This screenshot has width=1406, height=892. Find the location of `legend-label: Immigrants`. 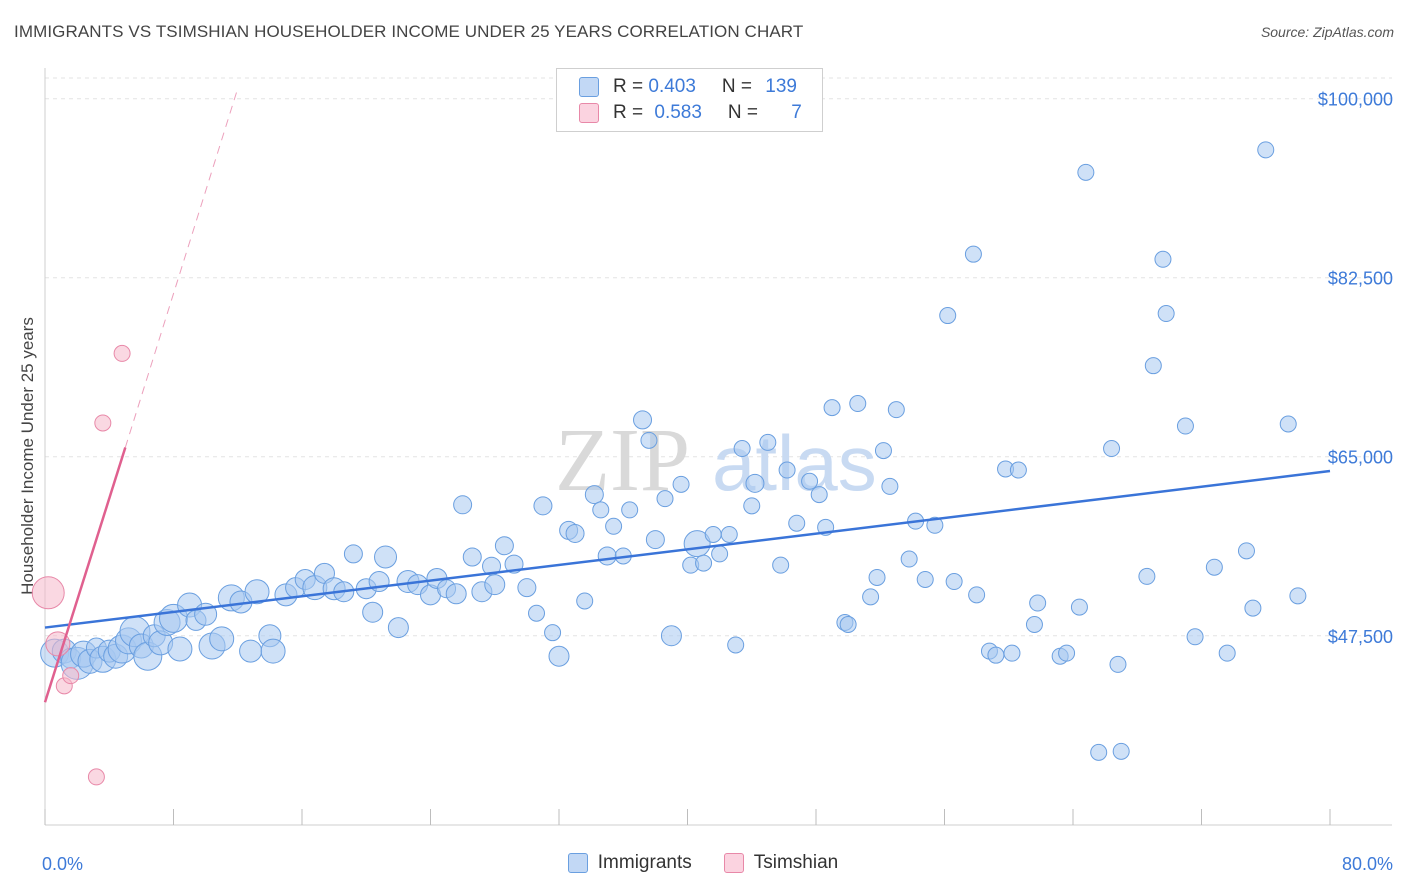

legend-label: Immigrants is located at coordinates (644, 862).